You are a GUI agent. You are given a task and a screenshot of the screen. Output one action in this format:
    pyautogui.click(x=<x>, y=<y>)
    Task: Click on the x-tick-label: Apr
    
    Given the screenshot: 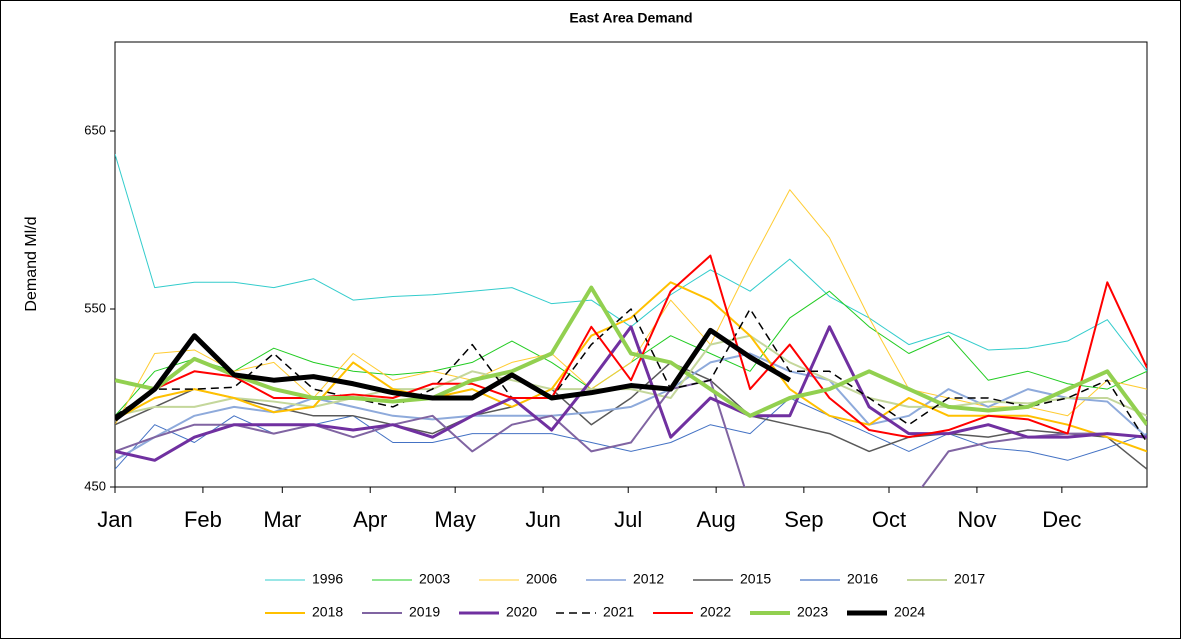 What is the action you would take?
    pyautogui.click(x=370, y=519)
    